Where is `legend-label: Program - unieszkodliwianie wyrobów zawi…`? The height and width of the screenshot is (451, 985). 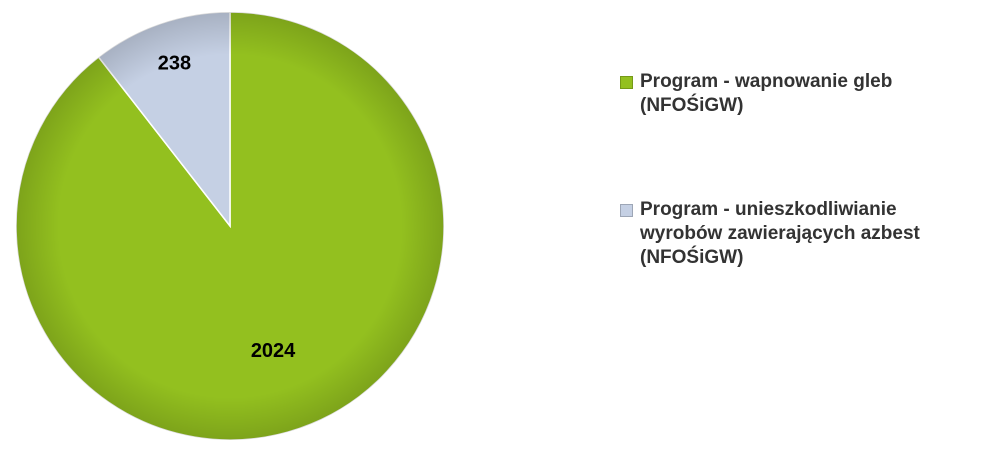
legend-label: Program - unieszkodliwianie wyrobów zawi… is located at coordinates (780, 233).